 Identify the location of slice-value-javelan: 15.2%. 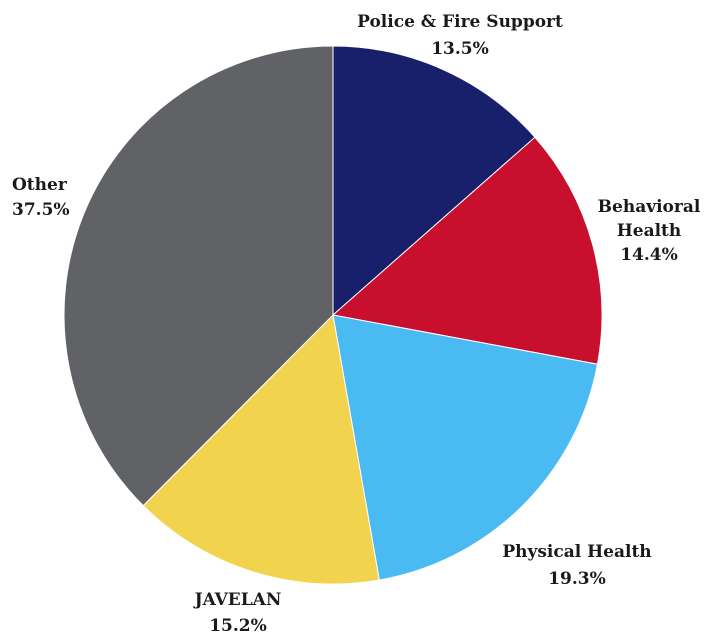
(238, 626).